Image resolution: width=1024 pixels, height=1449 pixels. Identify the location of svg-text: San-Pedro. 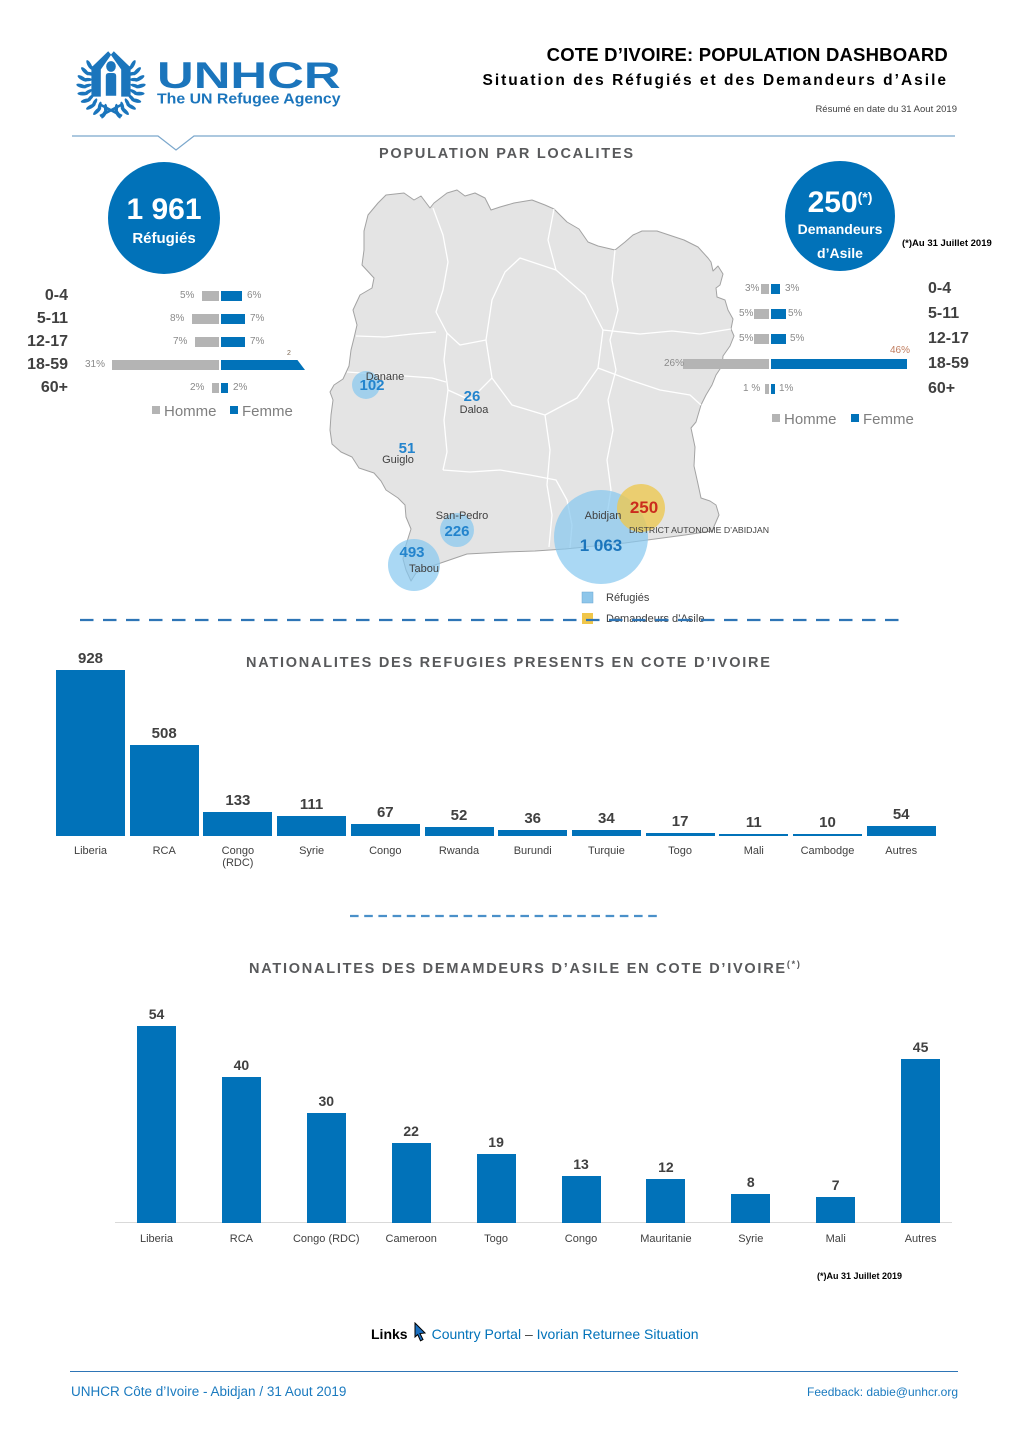
(462, 516).